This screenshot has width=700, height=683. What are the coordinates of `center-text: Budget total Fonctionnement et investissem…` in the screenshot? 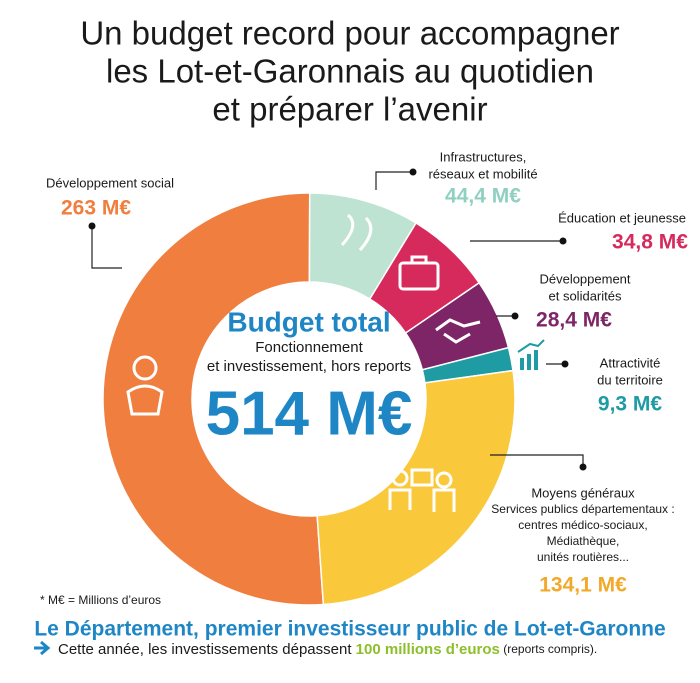 It's located at (309, 377).